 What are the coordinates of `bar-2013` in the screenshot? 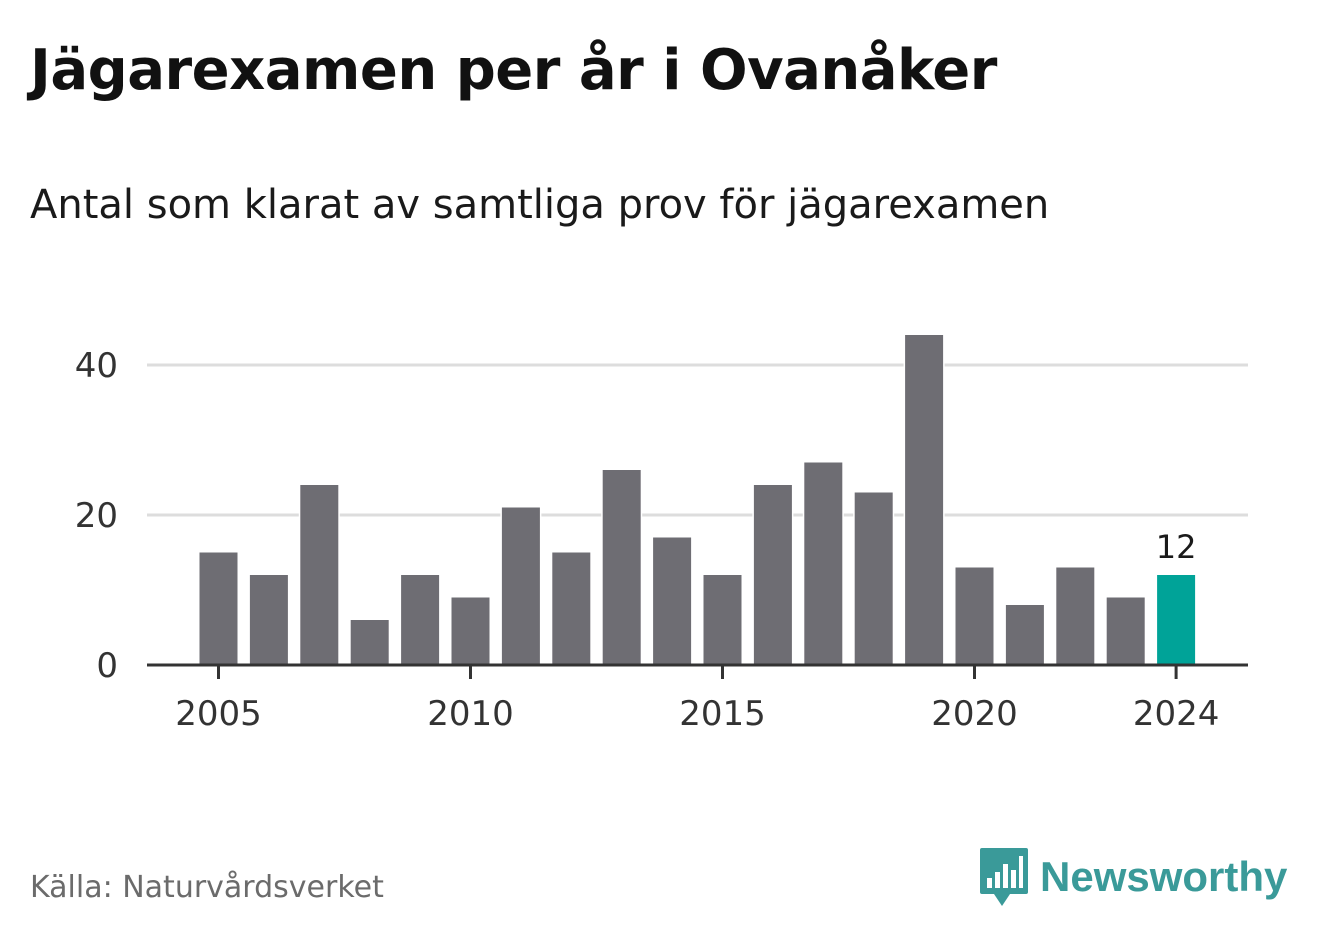 It's located at (622, 567).